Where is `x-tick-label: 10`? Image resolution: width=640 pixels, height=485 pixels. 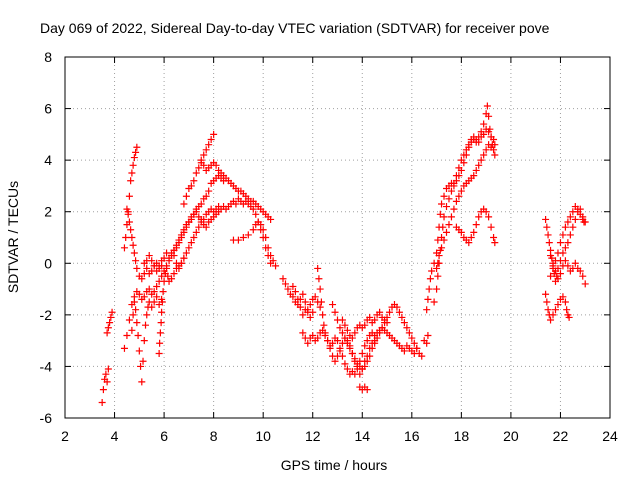
x-tick-label: 10 is located at coordinates (263, 436).